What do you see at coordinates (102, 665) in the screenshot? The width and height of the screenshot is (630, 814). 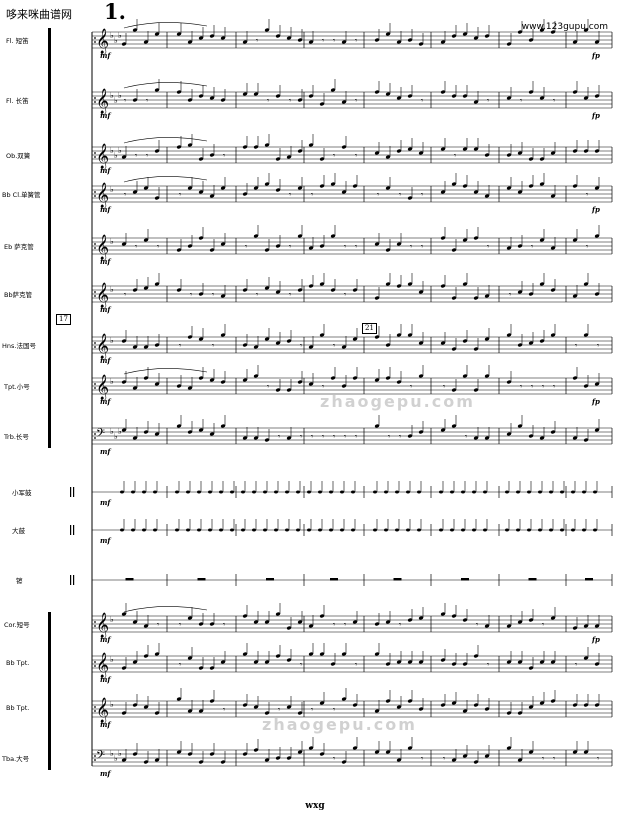 I see `treble-clef: 𝄞` at bounding box center [102, 665].